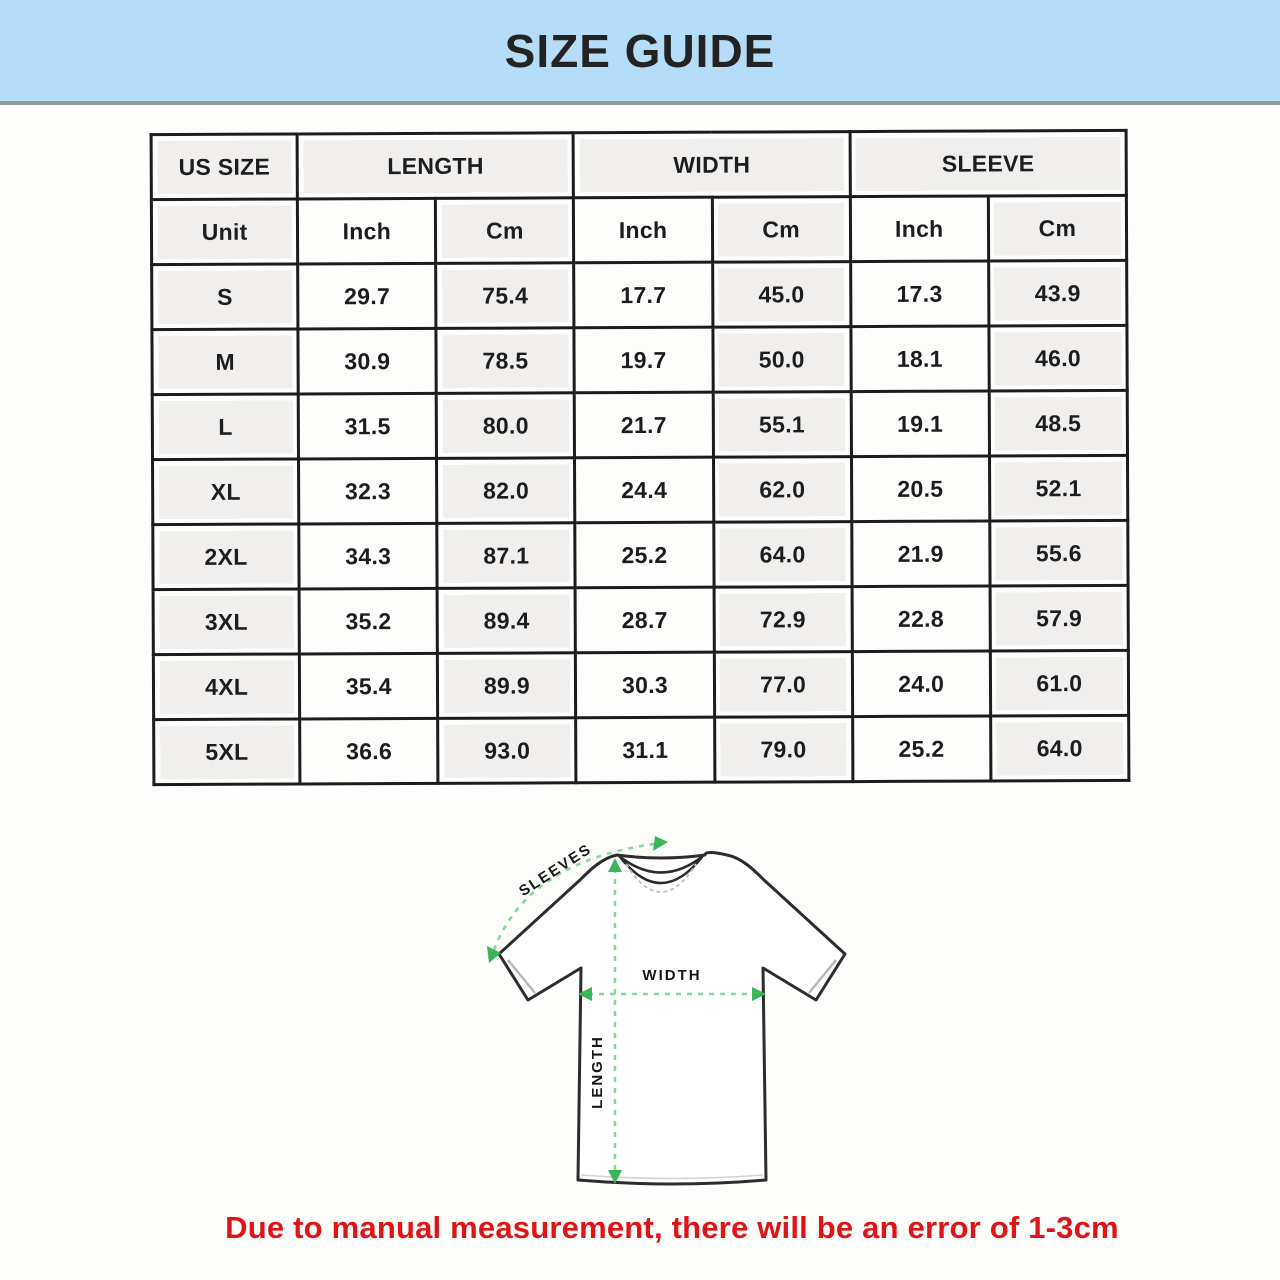 The image size is (1280, 1280). I want to click on value-cell: 72.9, so click(783, 619).